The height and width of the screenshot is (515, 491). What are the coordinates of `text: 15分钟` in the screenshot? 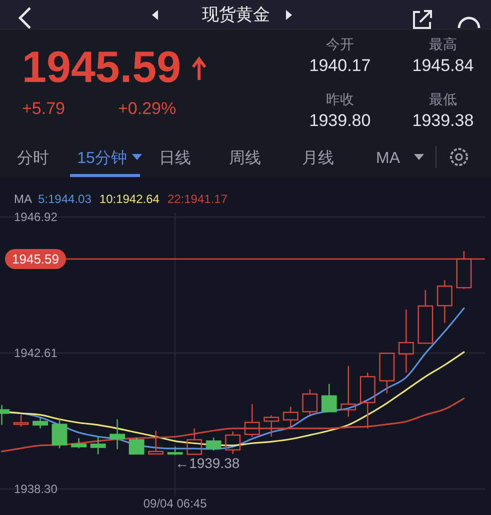 It's located at (102, 158).